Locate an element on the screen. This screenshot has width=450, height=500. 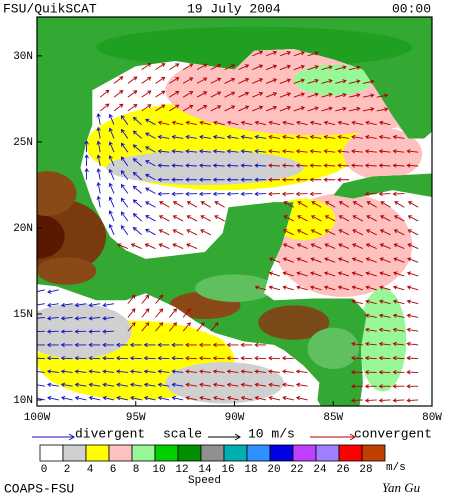
terrain is located at coordinates (51, 236).